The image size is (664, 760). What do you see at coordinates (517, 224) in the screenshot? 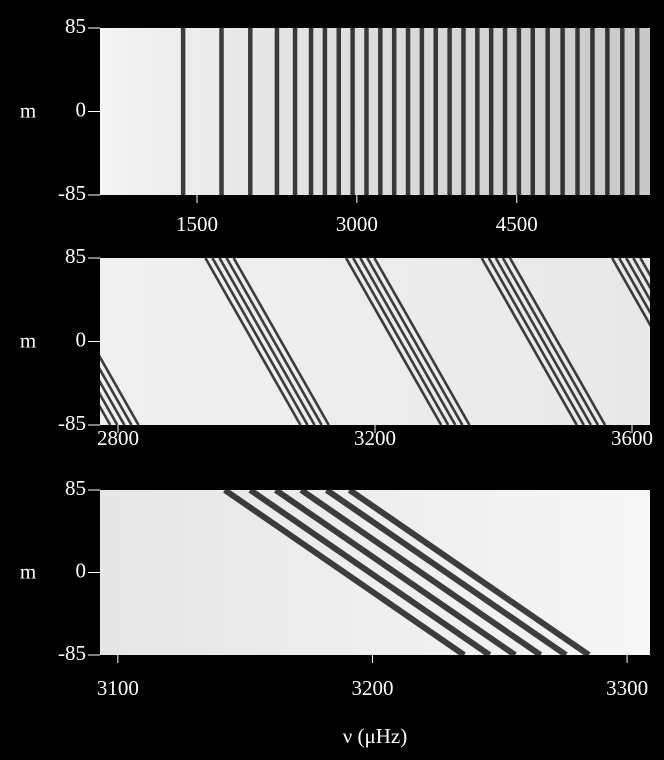
I see `x-tick-label: 4500` at bounding box center [517, 224].